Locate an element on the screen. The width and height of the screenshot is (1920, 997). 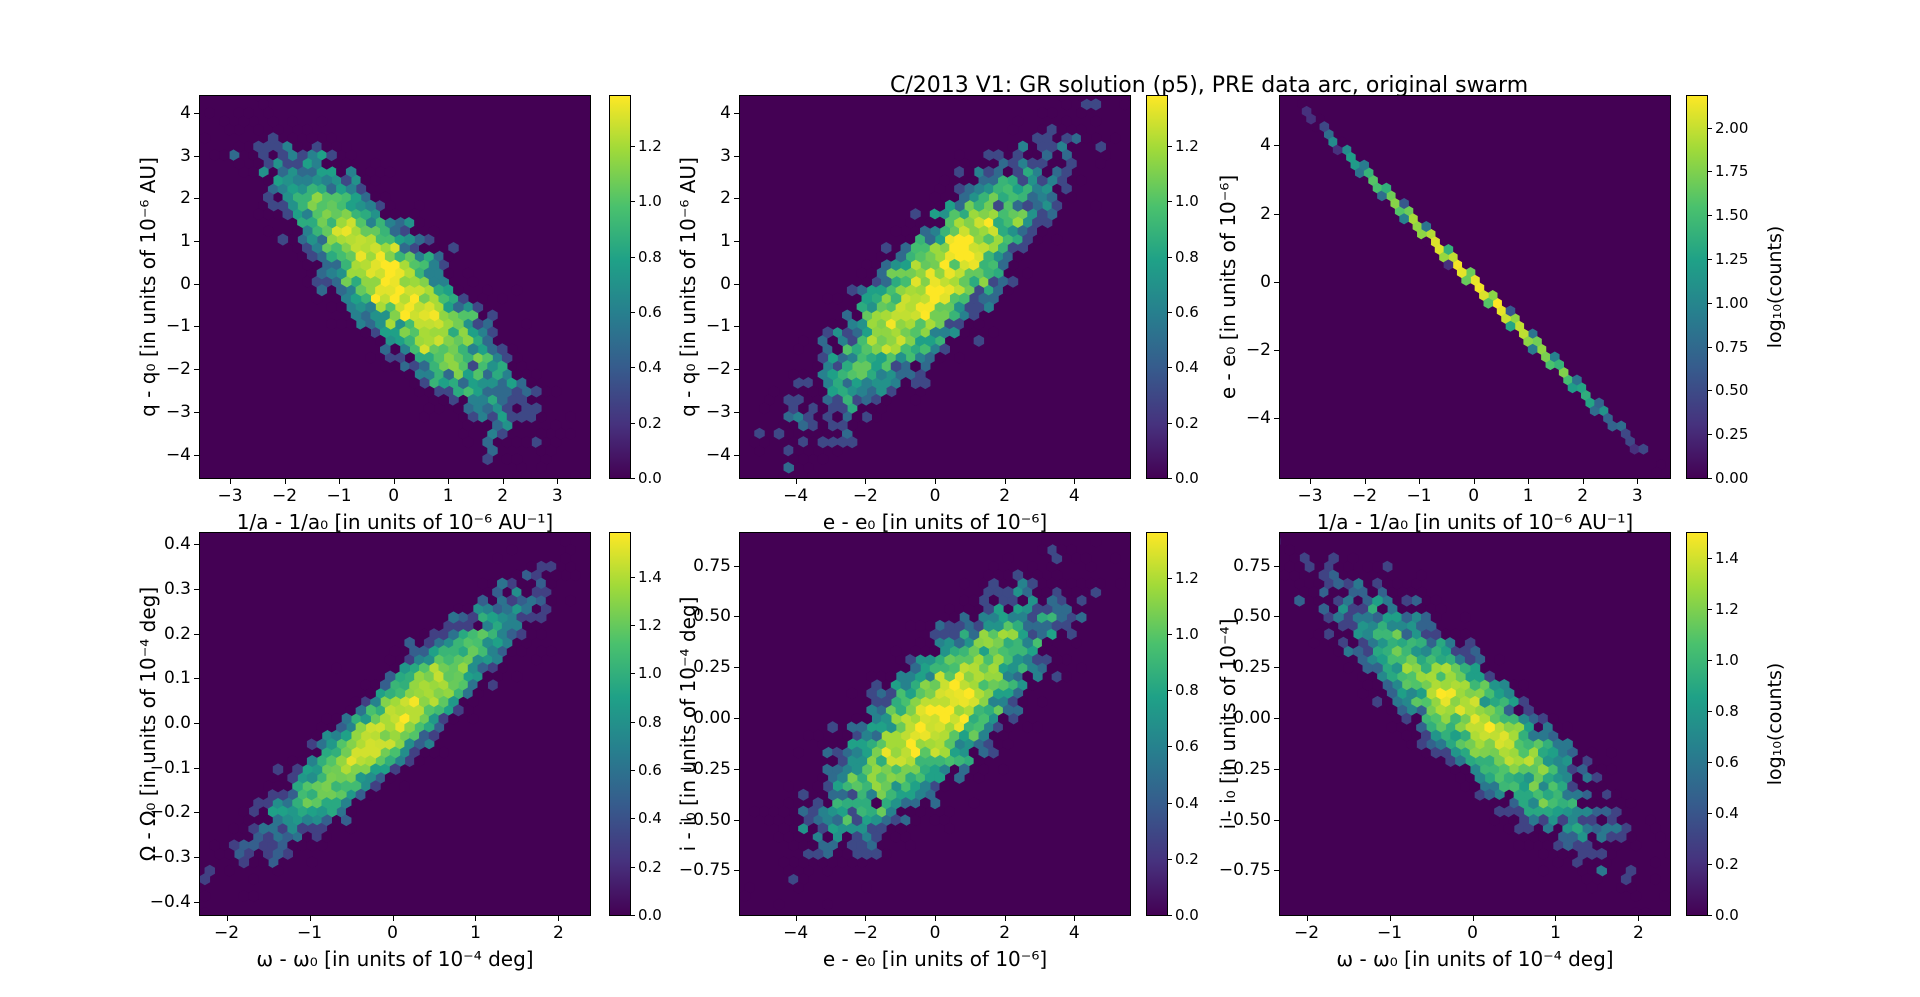
y-tick-label: 0.50 is located at coordinates (712, 616).